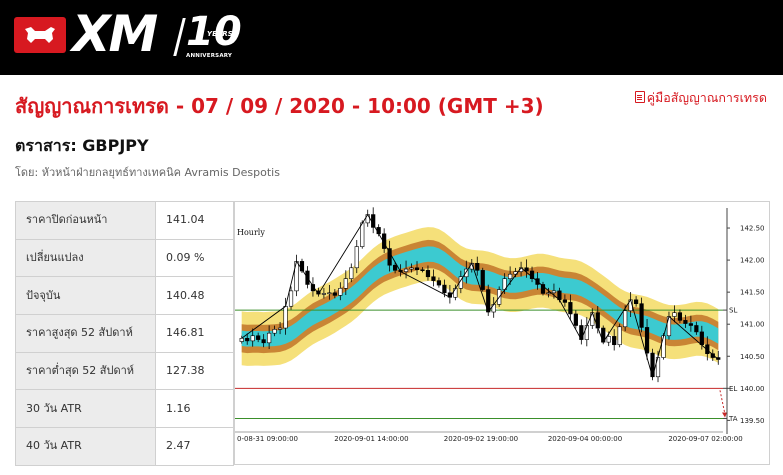  What do you see at coordinates (752, 389) in the screenshot?
I see `y-tick-label: 140.00` at bounding box center [752, 389].